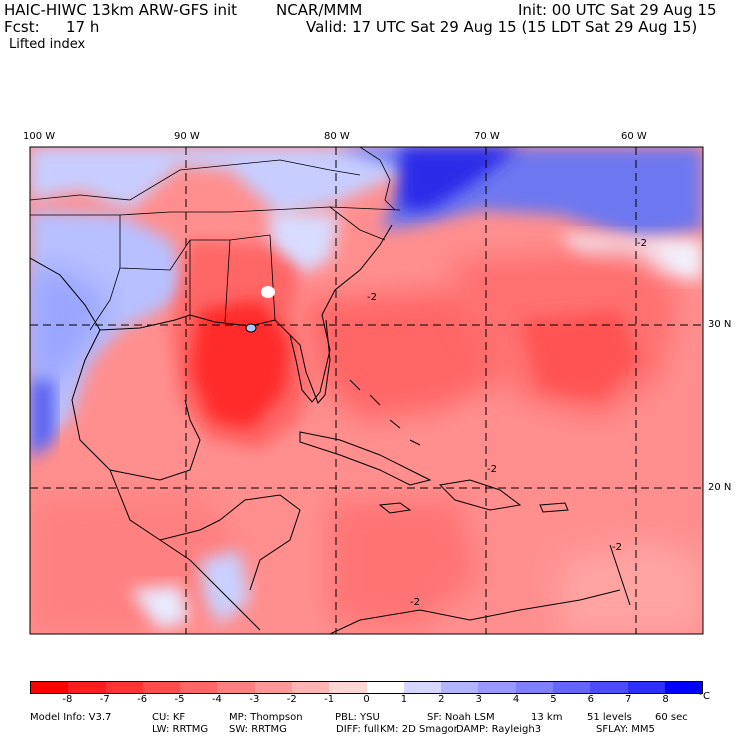  Describe the element at coordinates (216, 699) in the screenshot. I see `colorbar-tick-label: -4` at that location.